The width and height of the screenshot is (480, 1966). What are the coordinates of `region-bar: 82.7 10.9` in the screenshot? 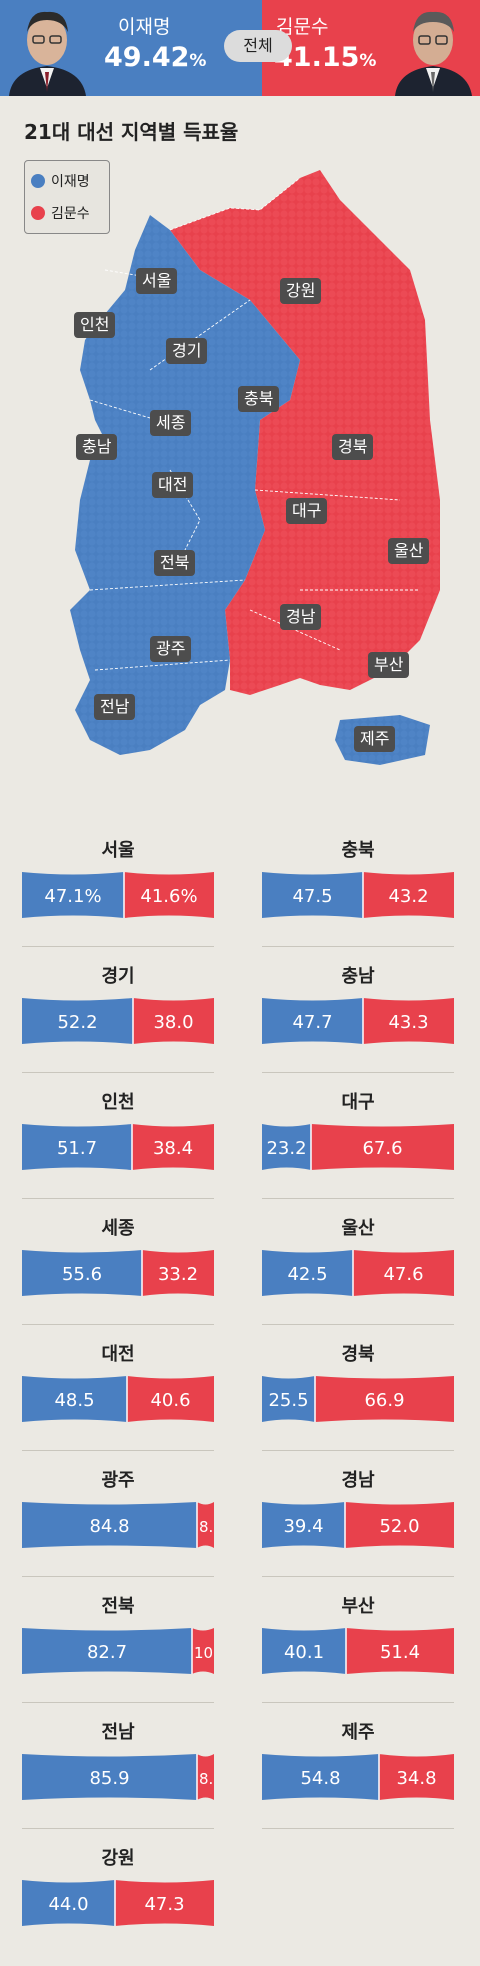 It's located at (118, 1651).